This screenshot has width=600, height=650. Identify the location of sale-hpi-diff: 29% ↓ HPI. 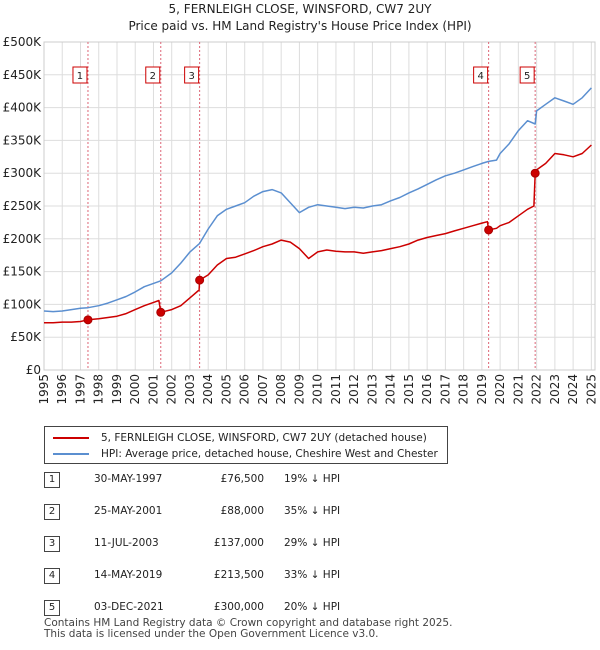
(312, 543).